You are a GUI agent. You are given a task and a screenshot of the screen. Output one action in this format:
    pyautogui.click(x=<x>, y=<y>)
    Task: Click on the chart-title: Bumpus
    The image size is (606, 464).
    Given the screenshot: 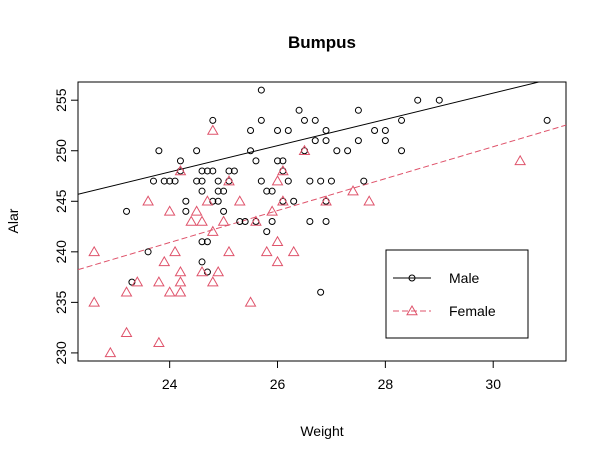 What is the action you would take?
    pyautogui.click(x=322, y=42)
    